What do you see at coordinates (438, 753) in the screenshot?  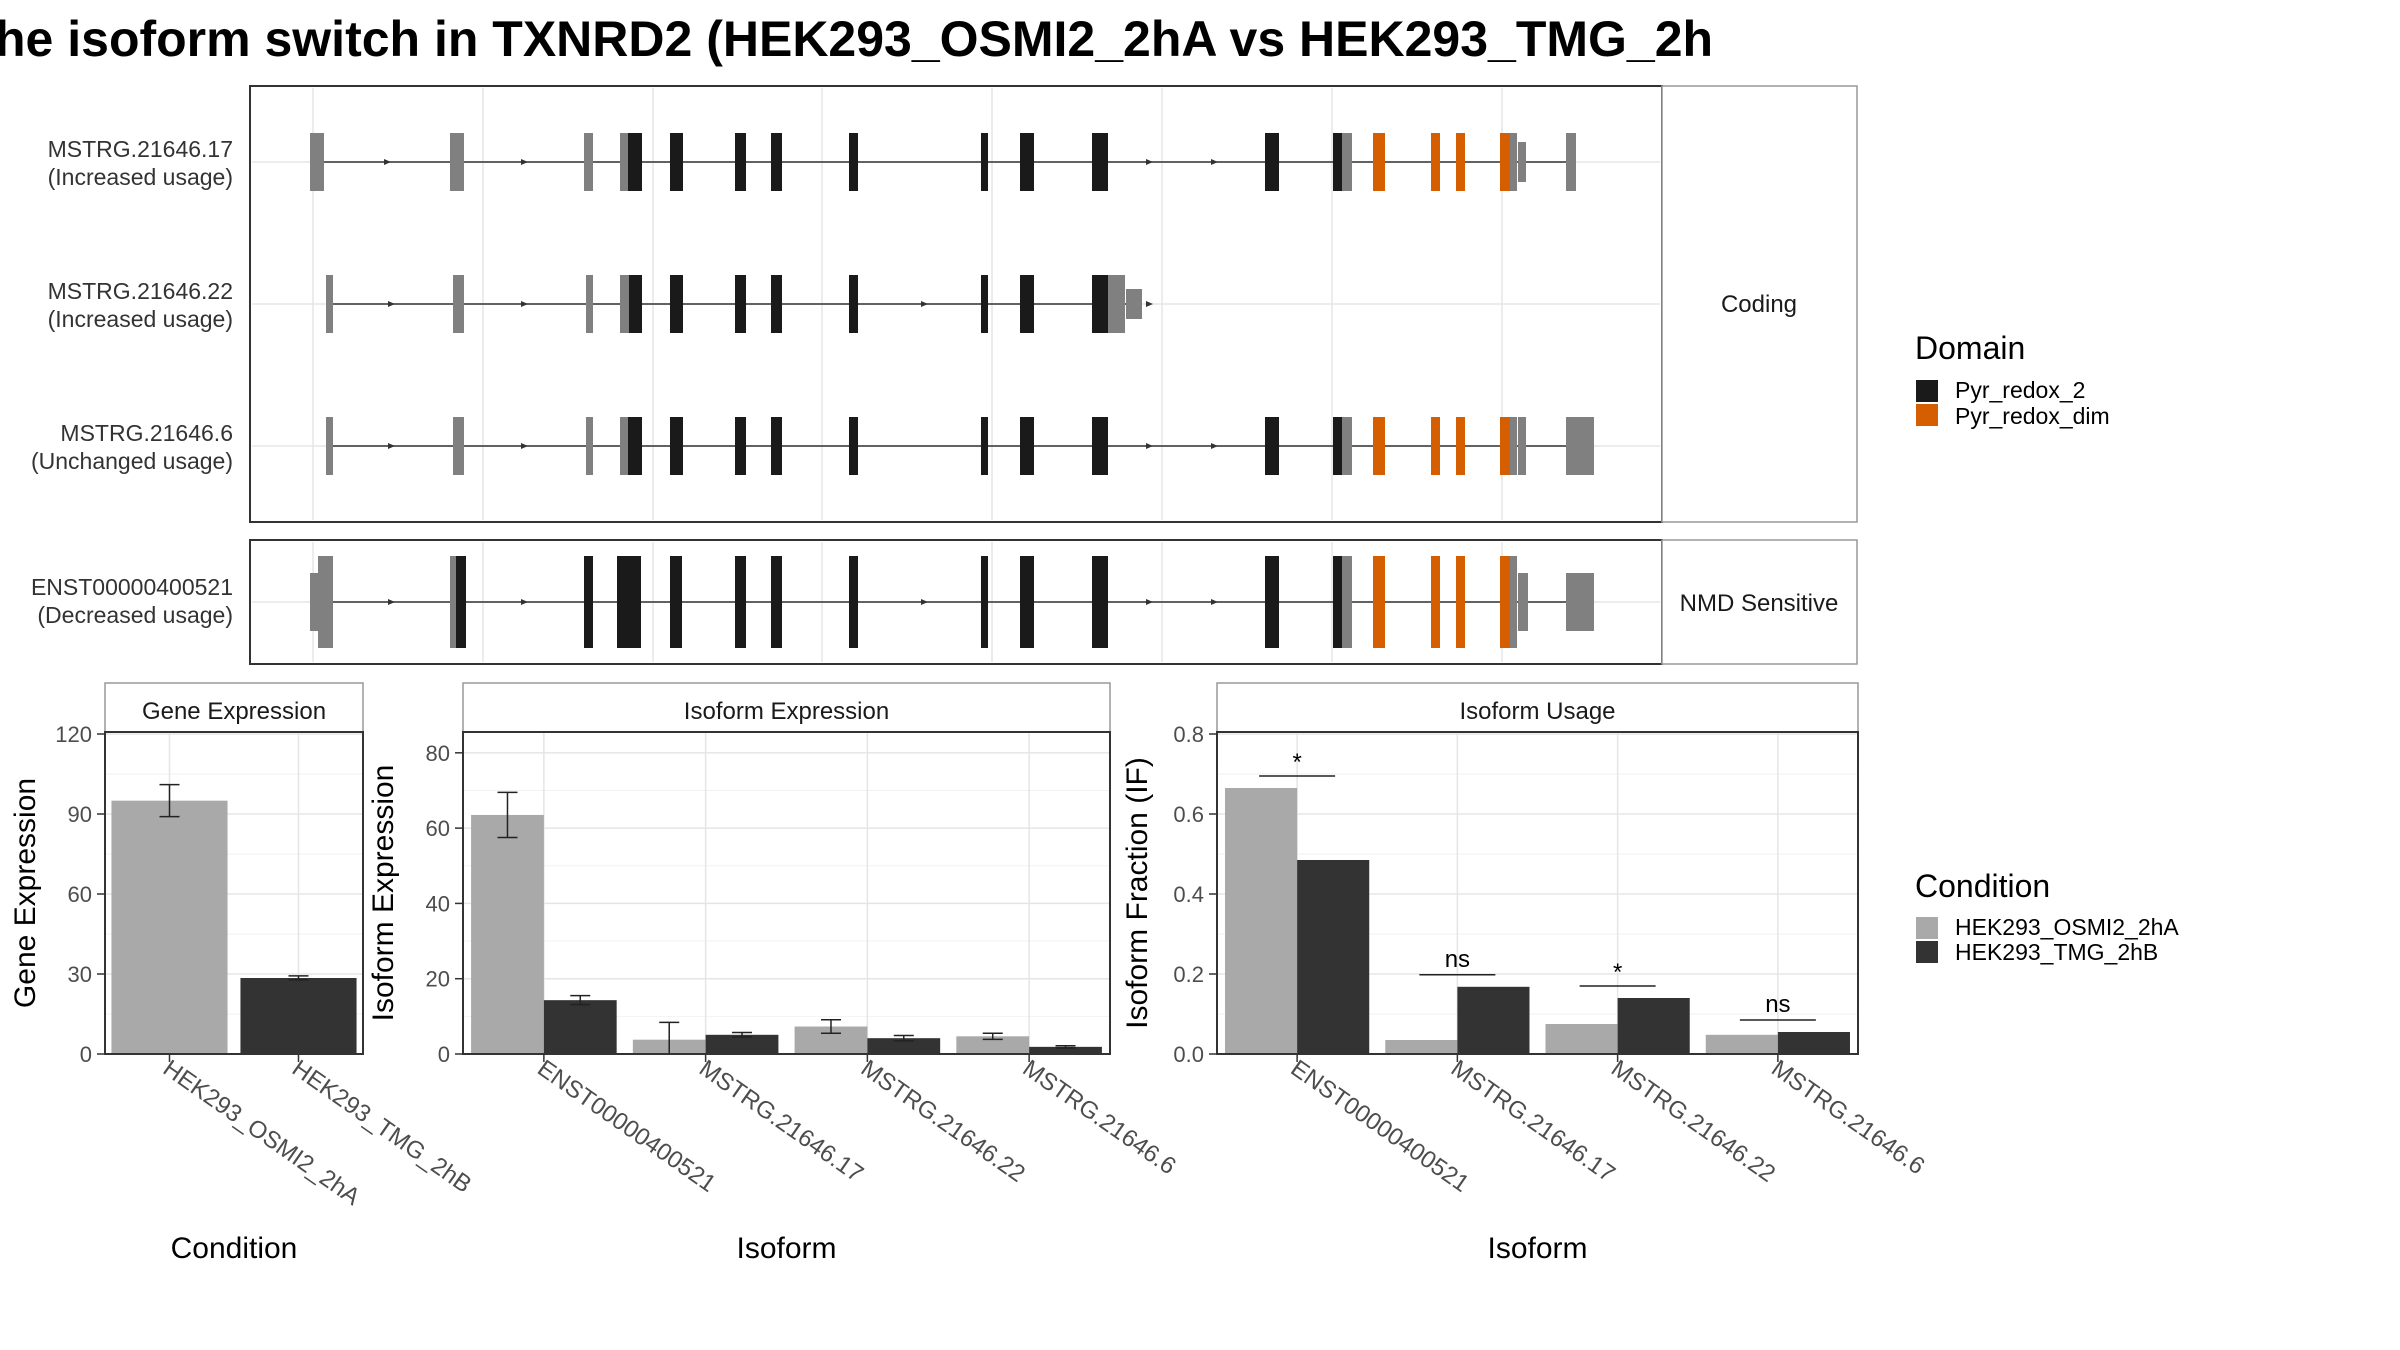 I see `y-tick-label: 80` at bounding box center [438, 753].